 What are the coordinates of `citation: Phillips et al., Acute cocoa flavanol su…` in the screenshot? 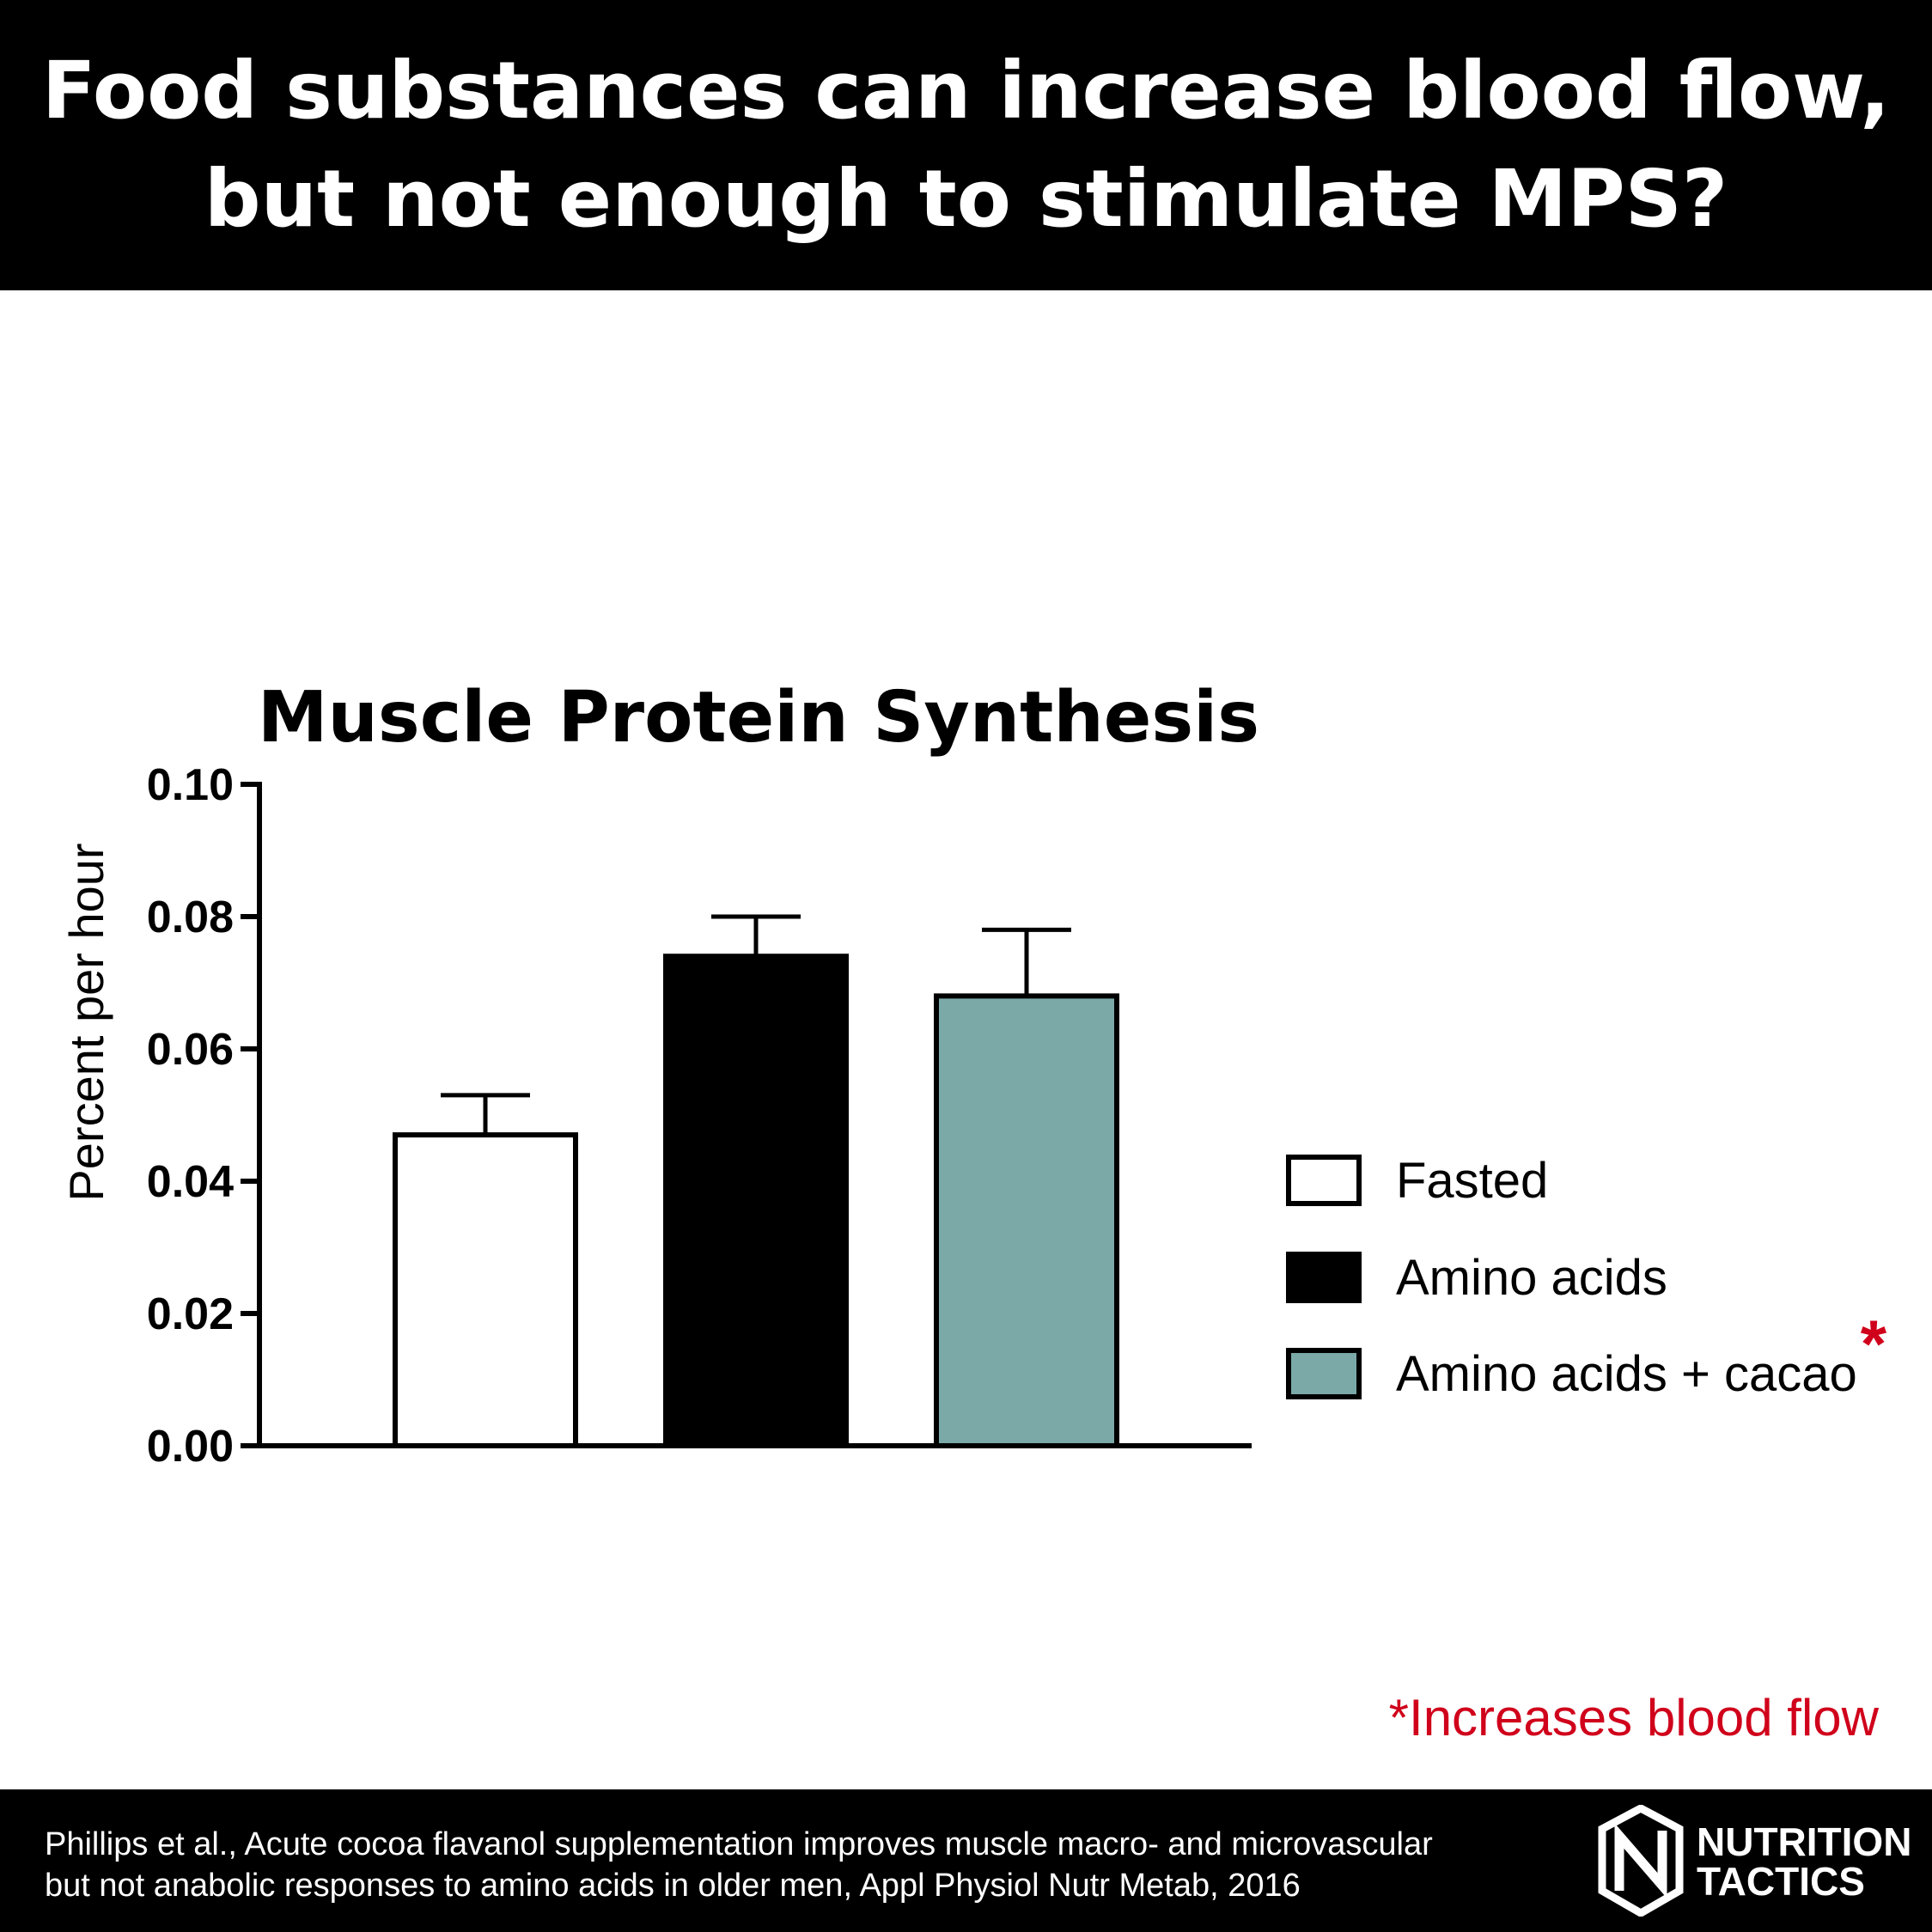 It's located at (739, 1865).